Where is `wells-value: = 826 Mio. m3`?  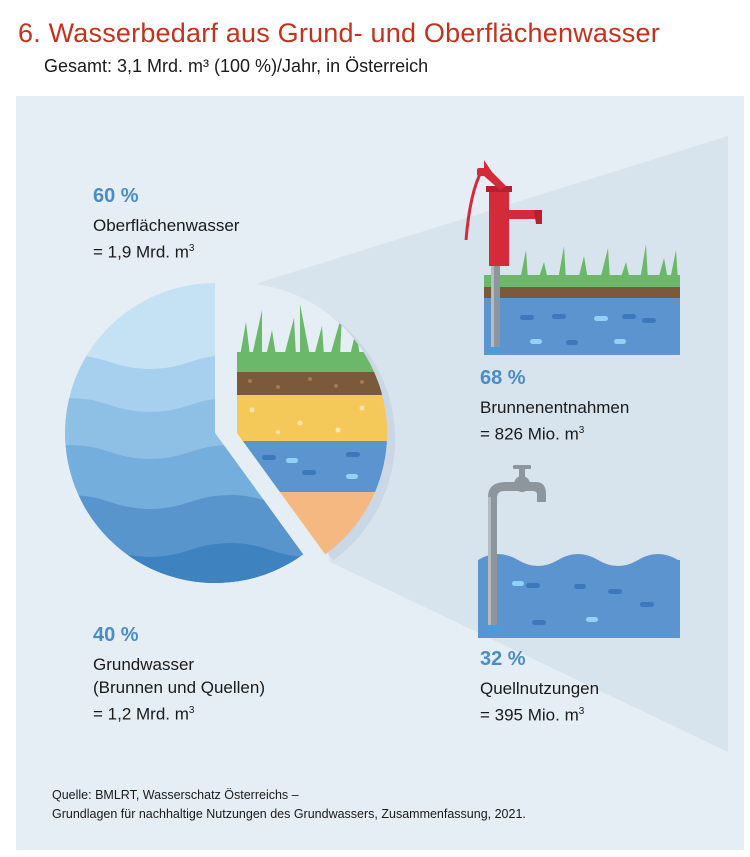
wells-value: = 826 Mio. m3 is located at coordinates (532, 432).